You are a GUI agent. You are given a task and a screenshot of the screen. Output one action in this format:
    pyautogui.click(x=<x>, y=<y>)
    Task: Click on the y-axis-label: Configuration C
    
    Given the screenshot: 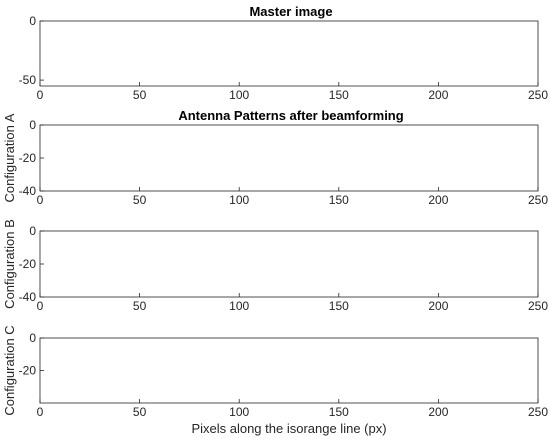 What is the action you would take?
    pyautogui.click(x=9, y=370)
    